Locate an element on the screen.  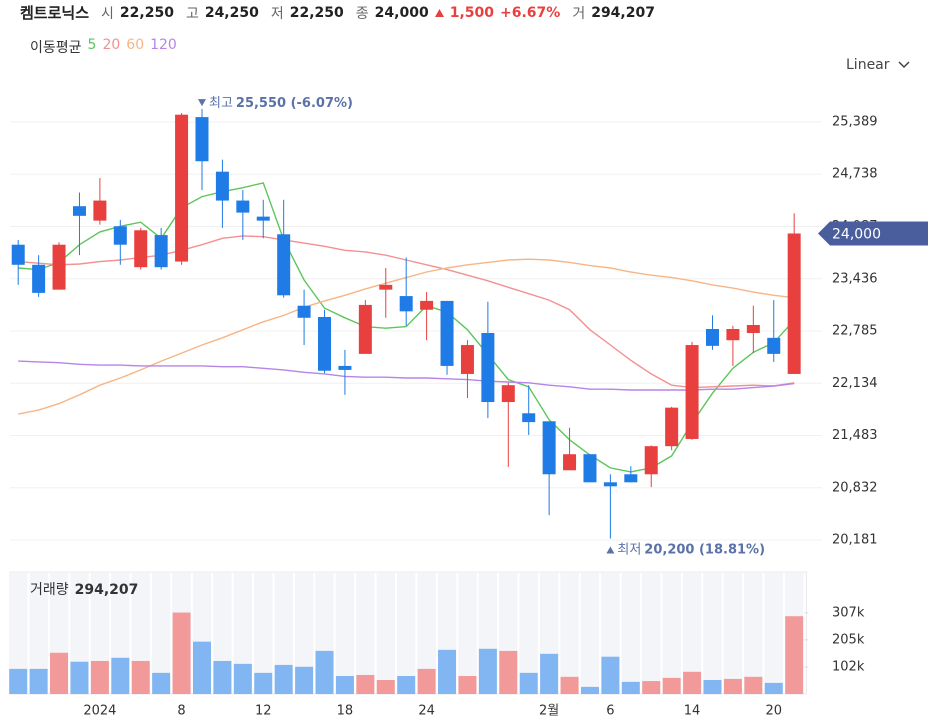
x-tick-label: 12 is located at coordinates (263, 711).